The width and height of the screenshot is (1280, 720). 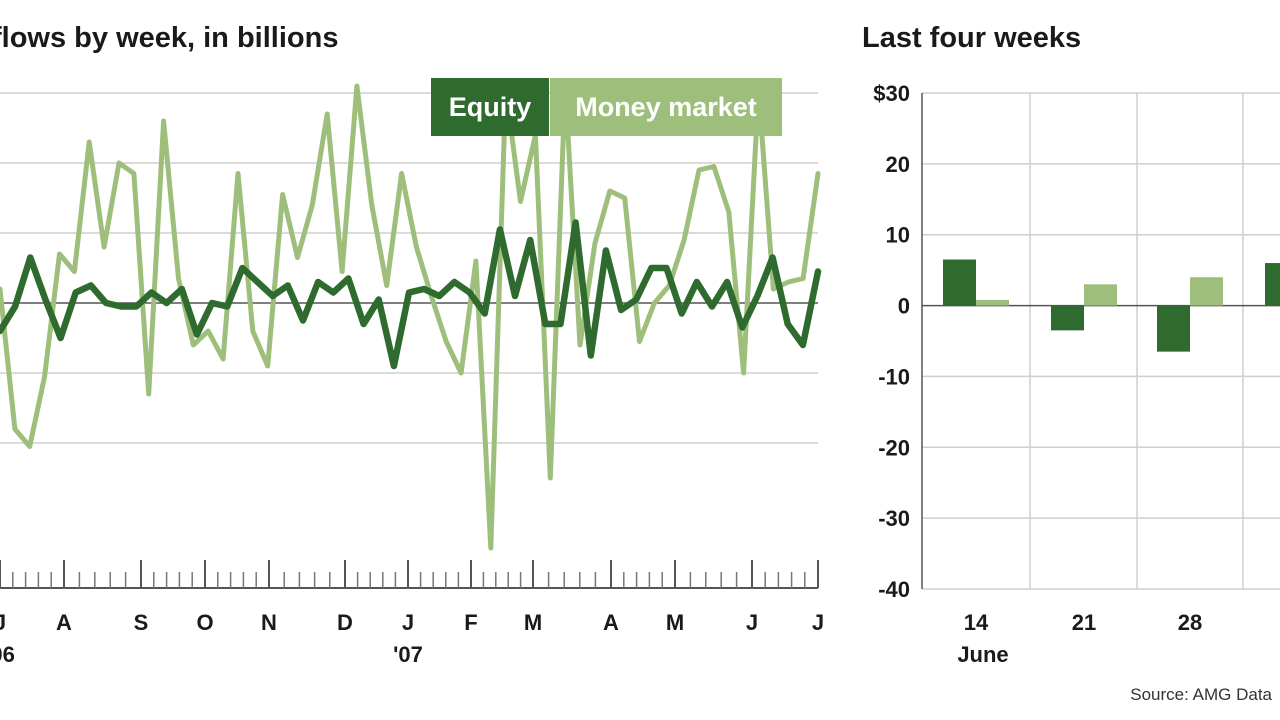 I want to click on week-label: 14, so click(x=976, y=622).